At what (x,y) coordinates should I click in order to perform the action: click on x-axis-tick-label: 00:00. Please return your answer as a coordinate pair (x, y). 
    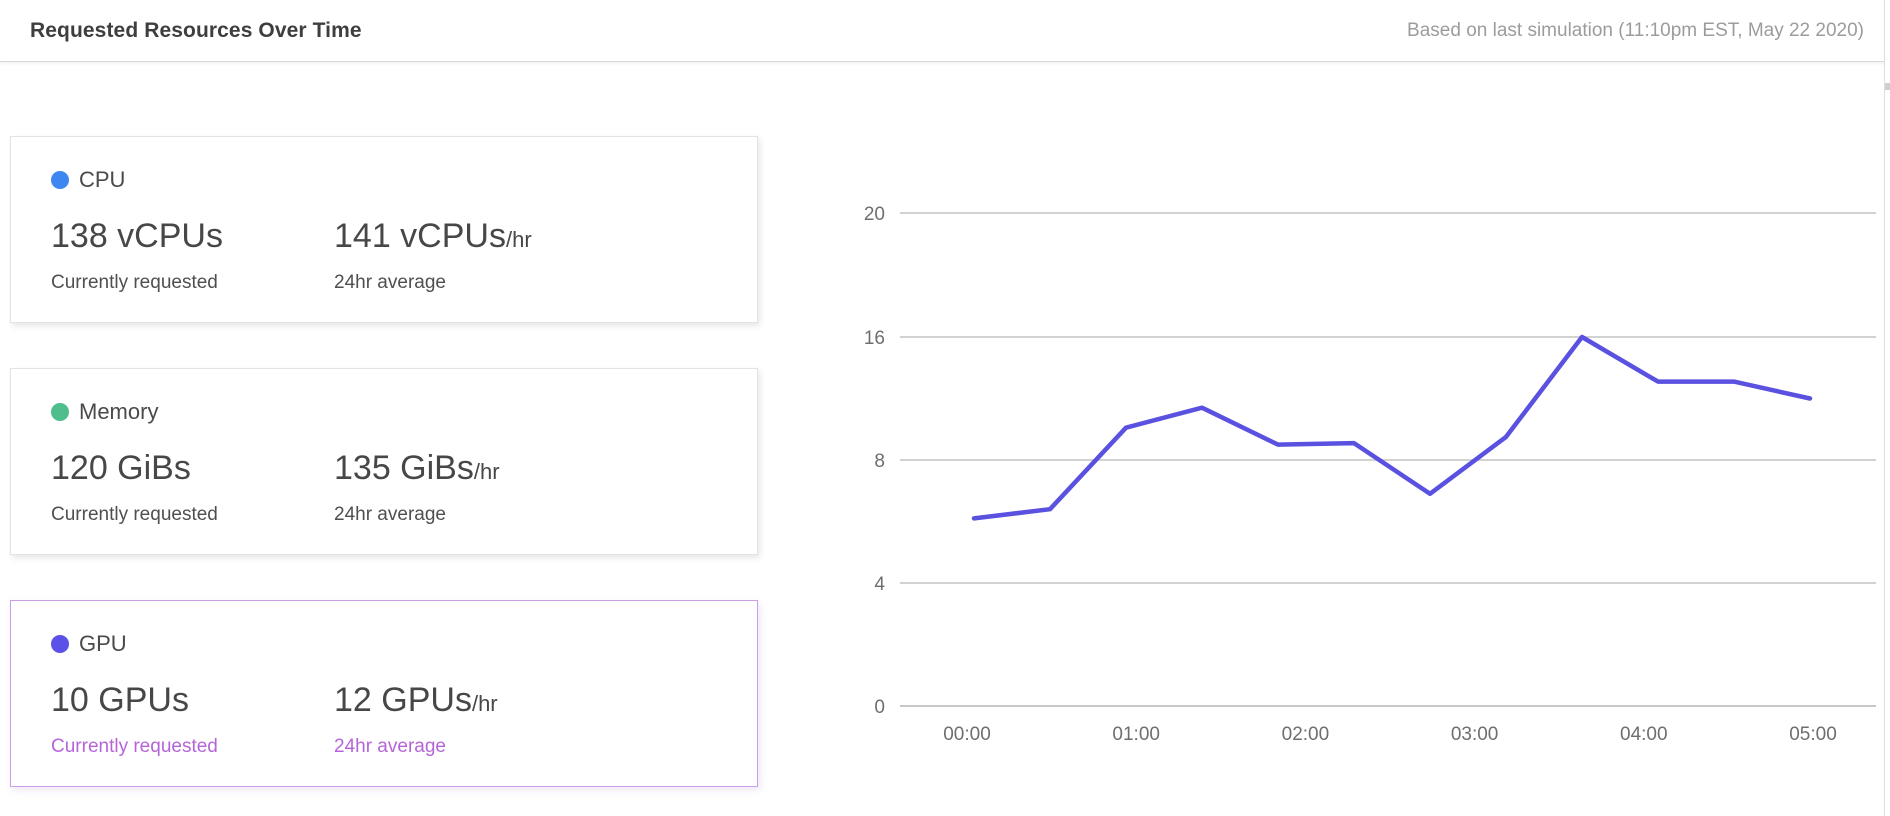
    Looking at the image, I should click on (967, 734).